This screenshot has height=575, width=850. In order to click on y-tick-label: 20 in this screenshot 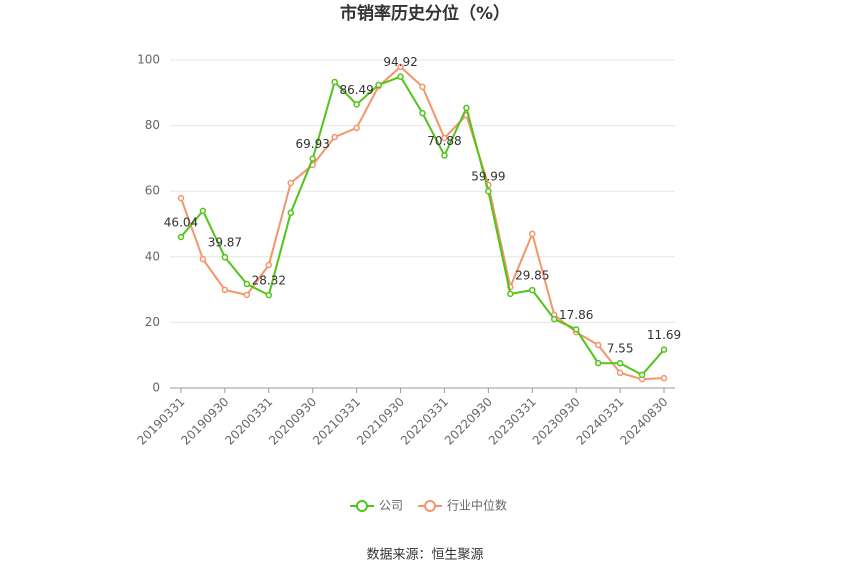, I will do `click(152, 322)`.